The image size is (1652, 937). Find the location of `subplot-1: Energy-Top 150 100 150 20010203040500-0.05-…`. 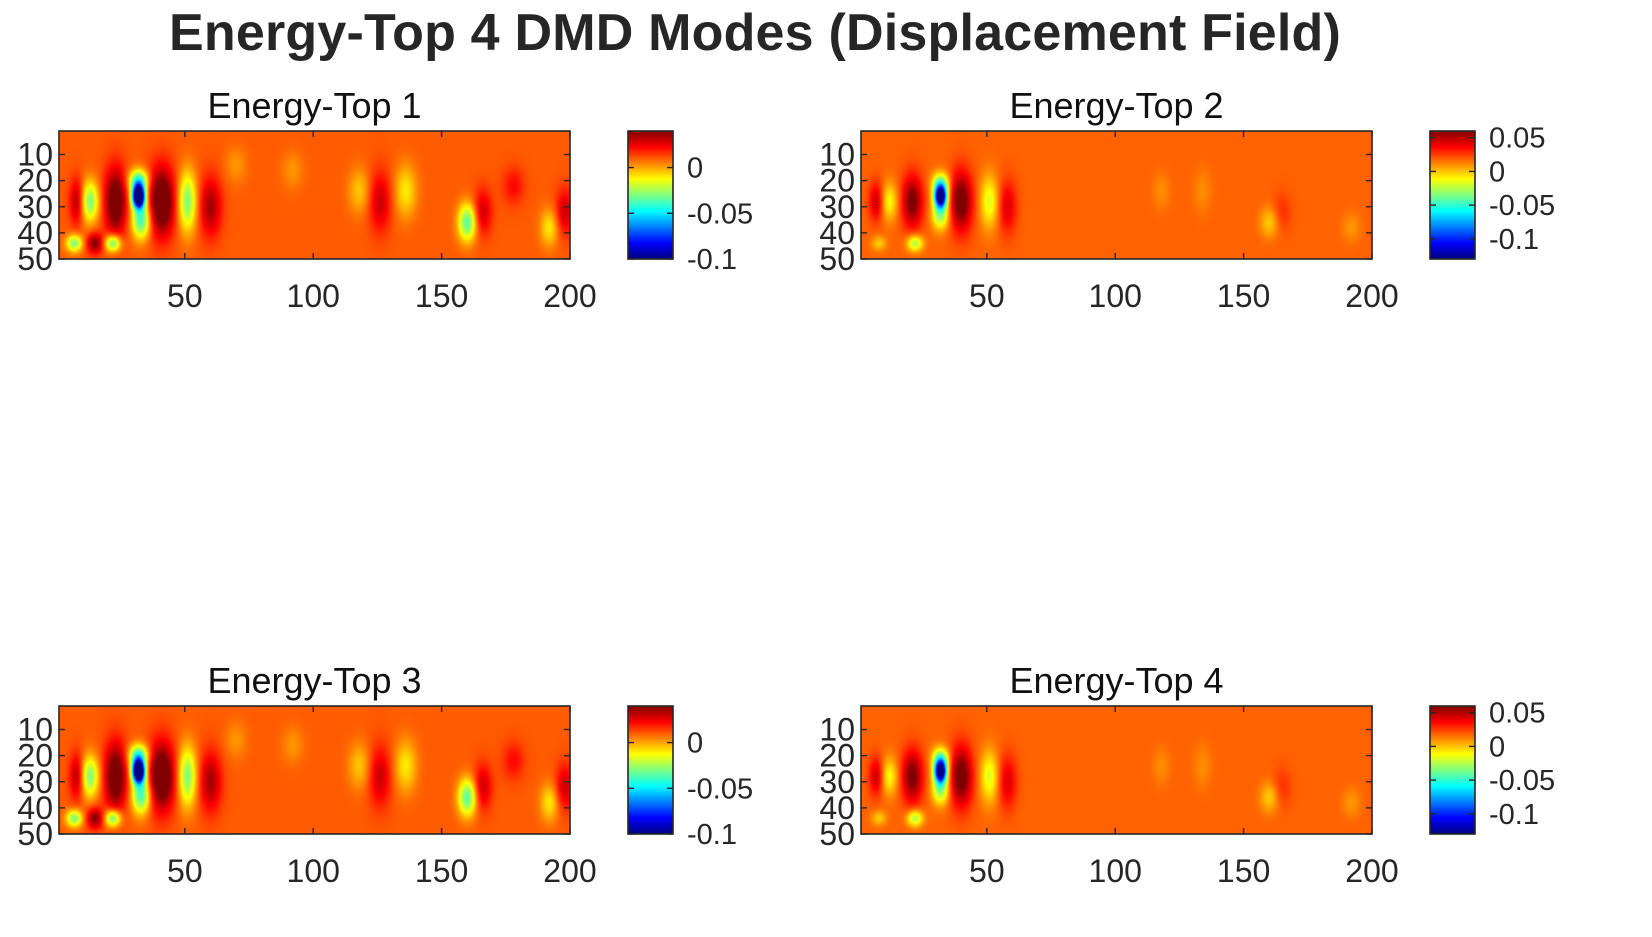

subplot-1: Energy-Top 150 100 150 20010203040500-0.05-… is located at coordinates (385, 199).